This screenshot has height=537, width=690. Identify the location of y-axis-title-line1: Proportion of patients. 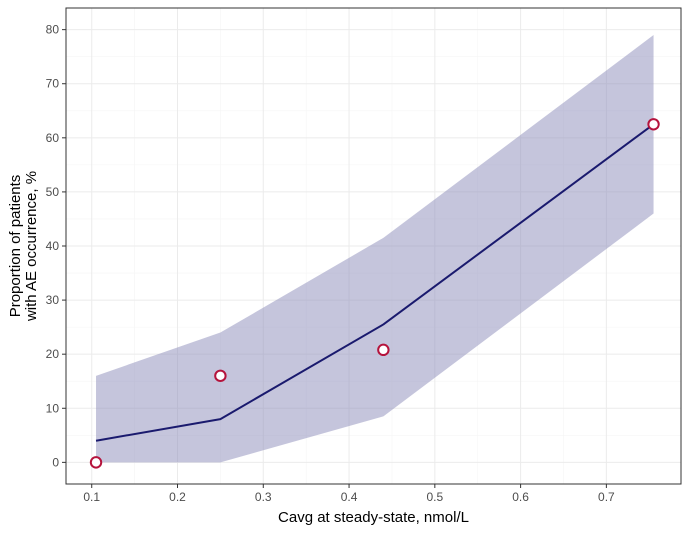
(15, 246).